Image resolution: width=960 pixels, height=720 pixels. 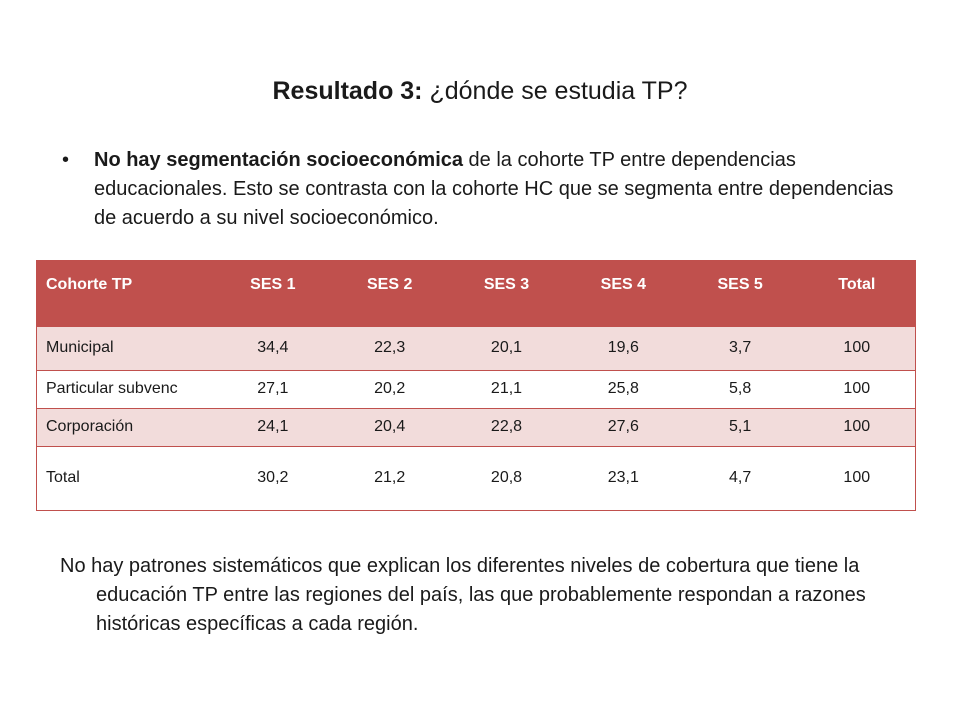 I want to click on table-cell: 5,8, so click(x=740, y=388).